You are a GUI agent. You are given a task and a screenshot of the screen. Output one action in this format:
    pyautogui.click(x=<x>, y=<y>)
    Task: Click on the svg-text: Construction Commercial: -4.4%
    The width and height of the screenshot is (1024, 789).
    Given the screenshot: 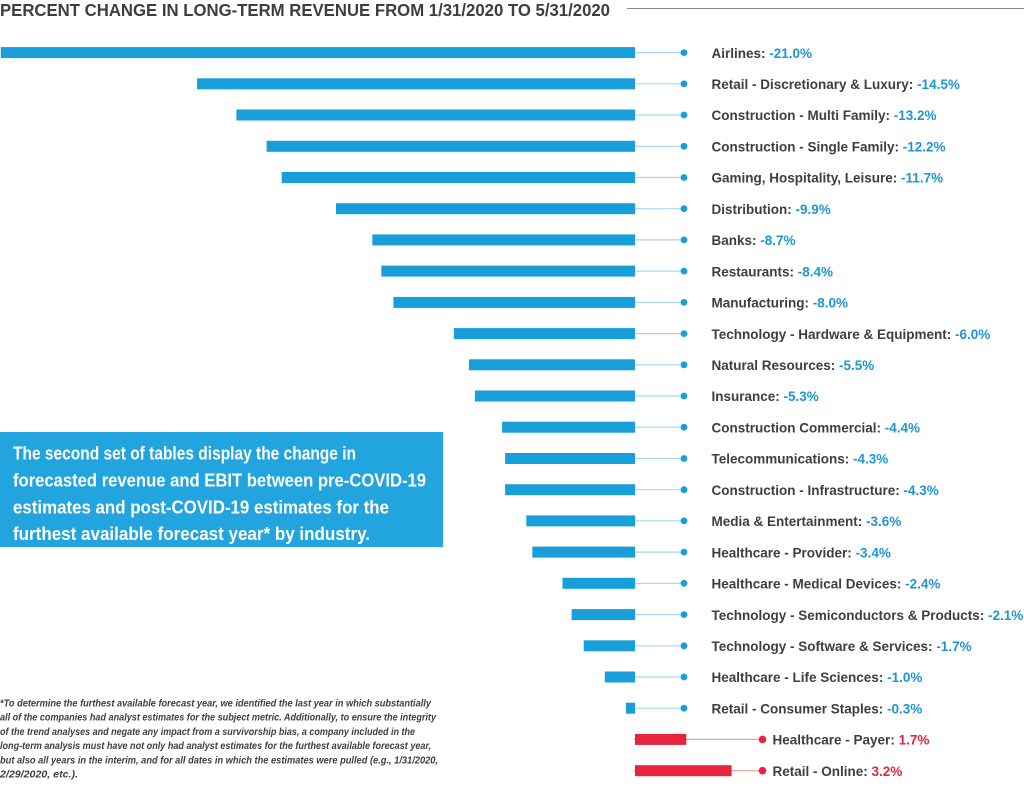 What is the action you would take?
    pyautogui.click(x=816, y=427)
    